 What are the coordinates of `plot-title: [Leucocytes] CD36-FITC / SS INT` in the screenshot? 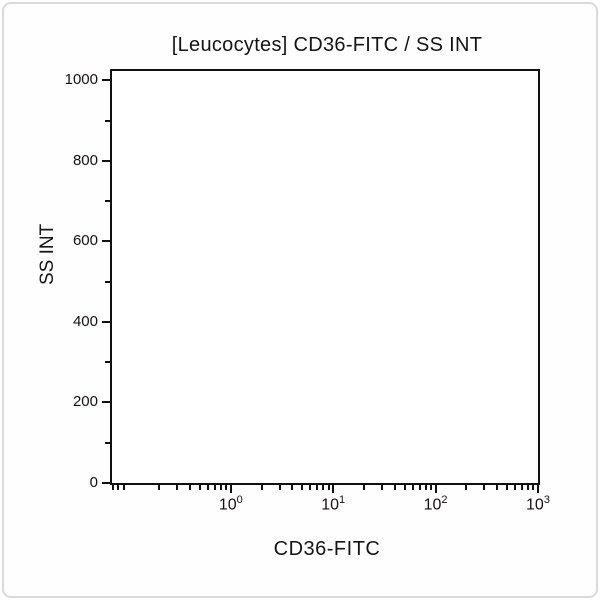 It's located at (327, 45).